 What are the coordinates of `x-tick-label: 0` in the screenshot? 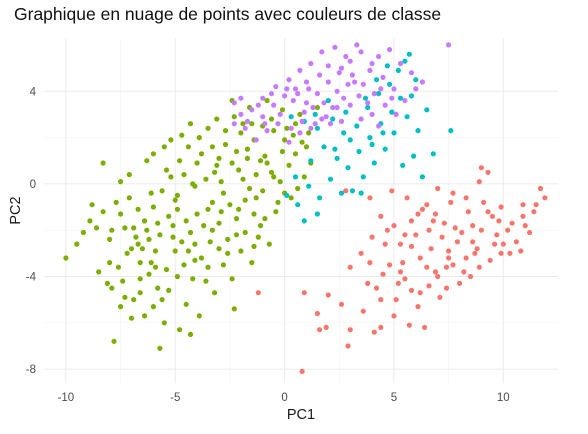 It's located at (284, 398).